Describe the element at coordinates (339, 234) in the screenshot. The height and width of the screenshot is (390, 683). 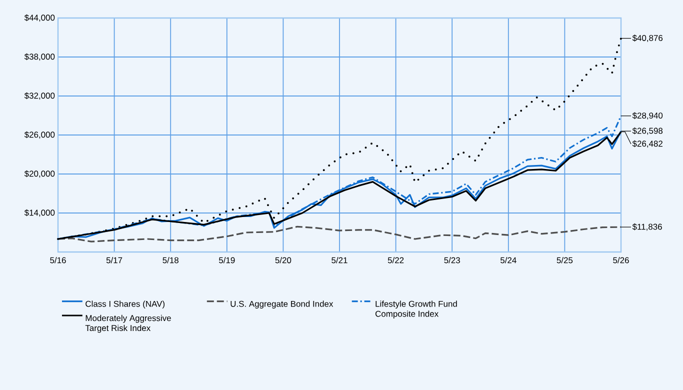
I see `line-series` at that location.